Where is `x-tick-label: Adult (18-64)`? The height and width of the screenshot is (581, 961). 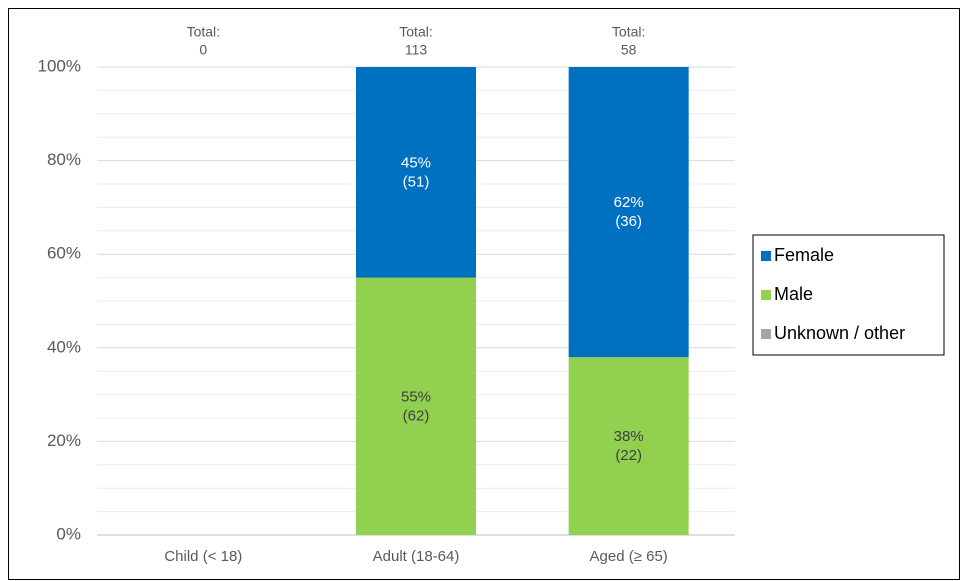 x-tick-label: Adult (18-64) is located at coordinates (416, 556).